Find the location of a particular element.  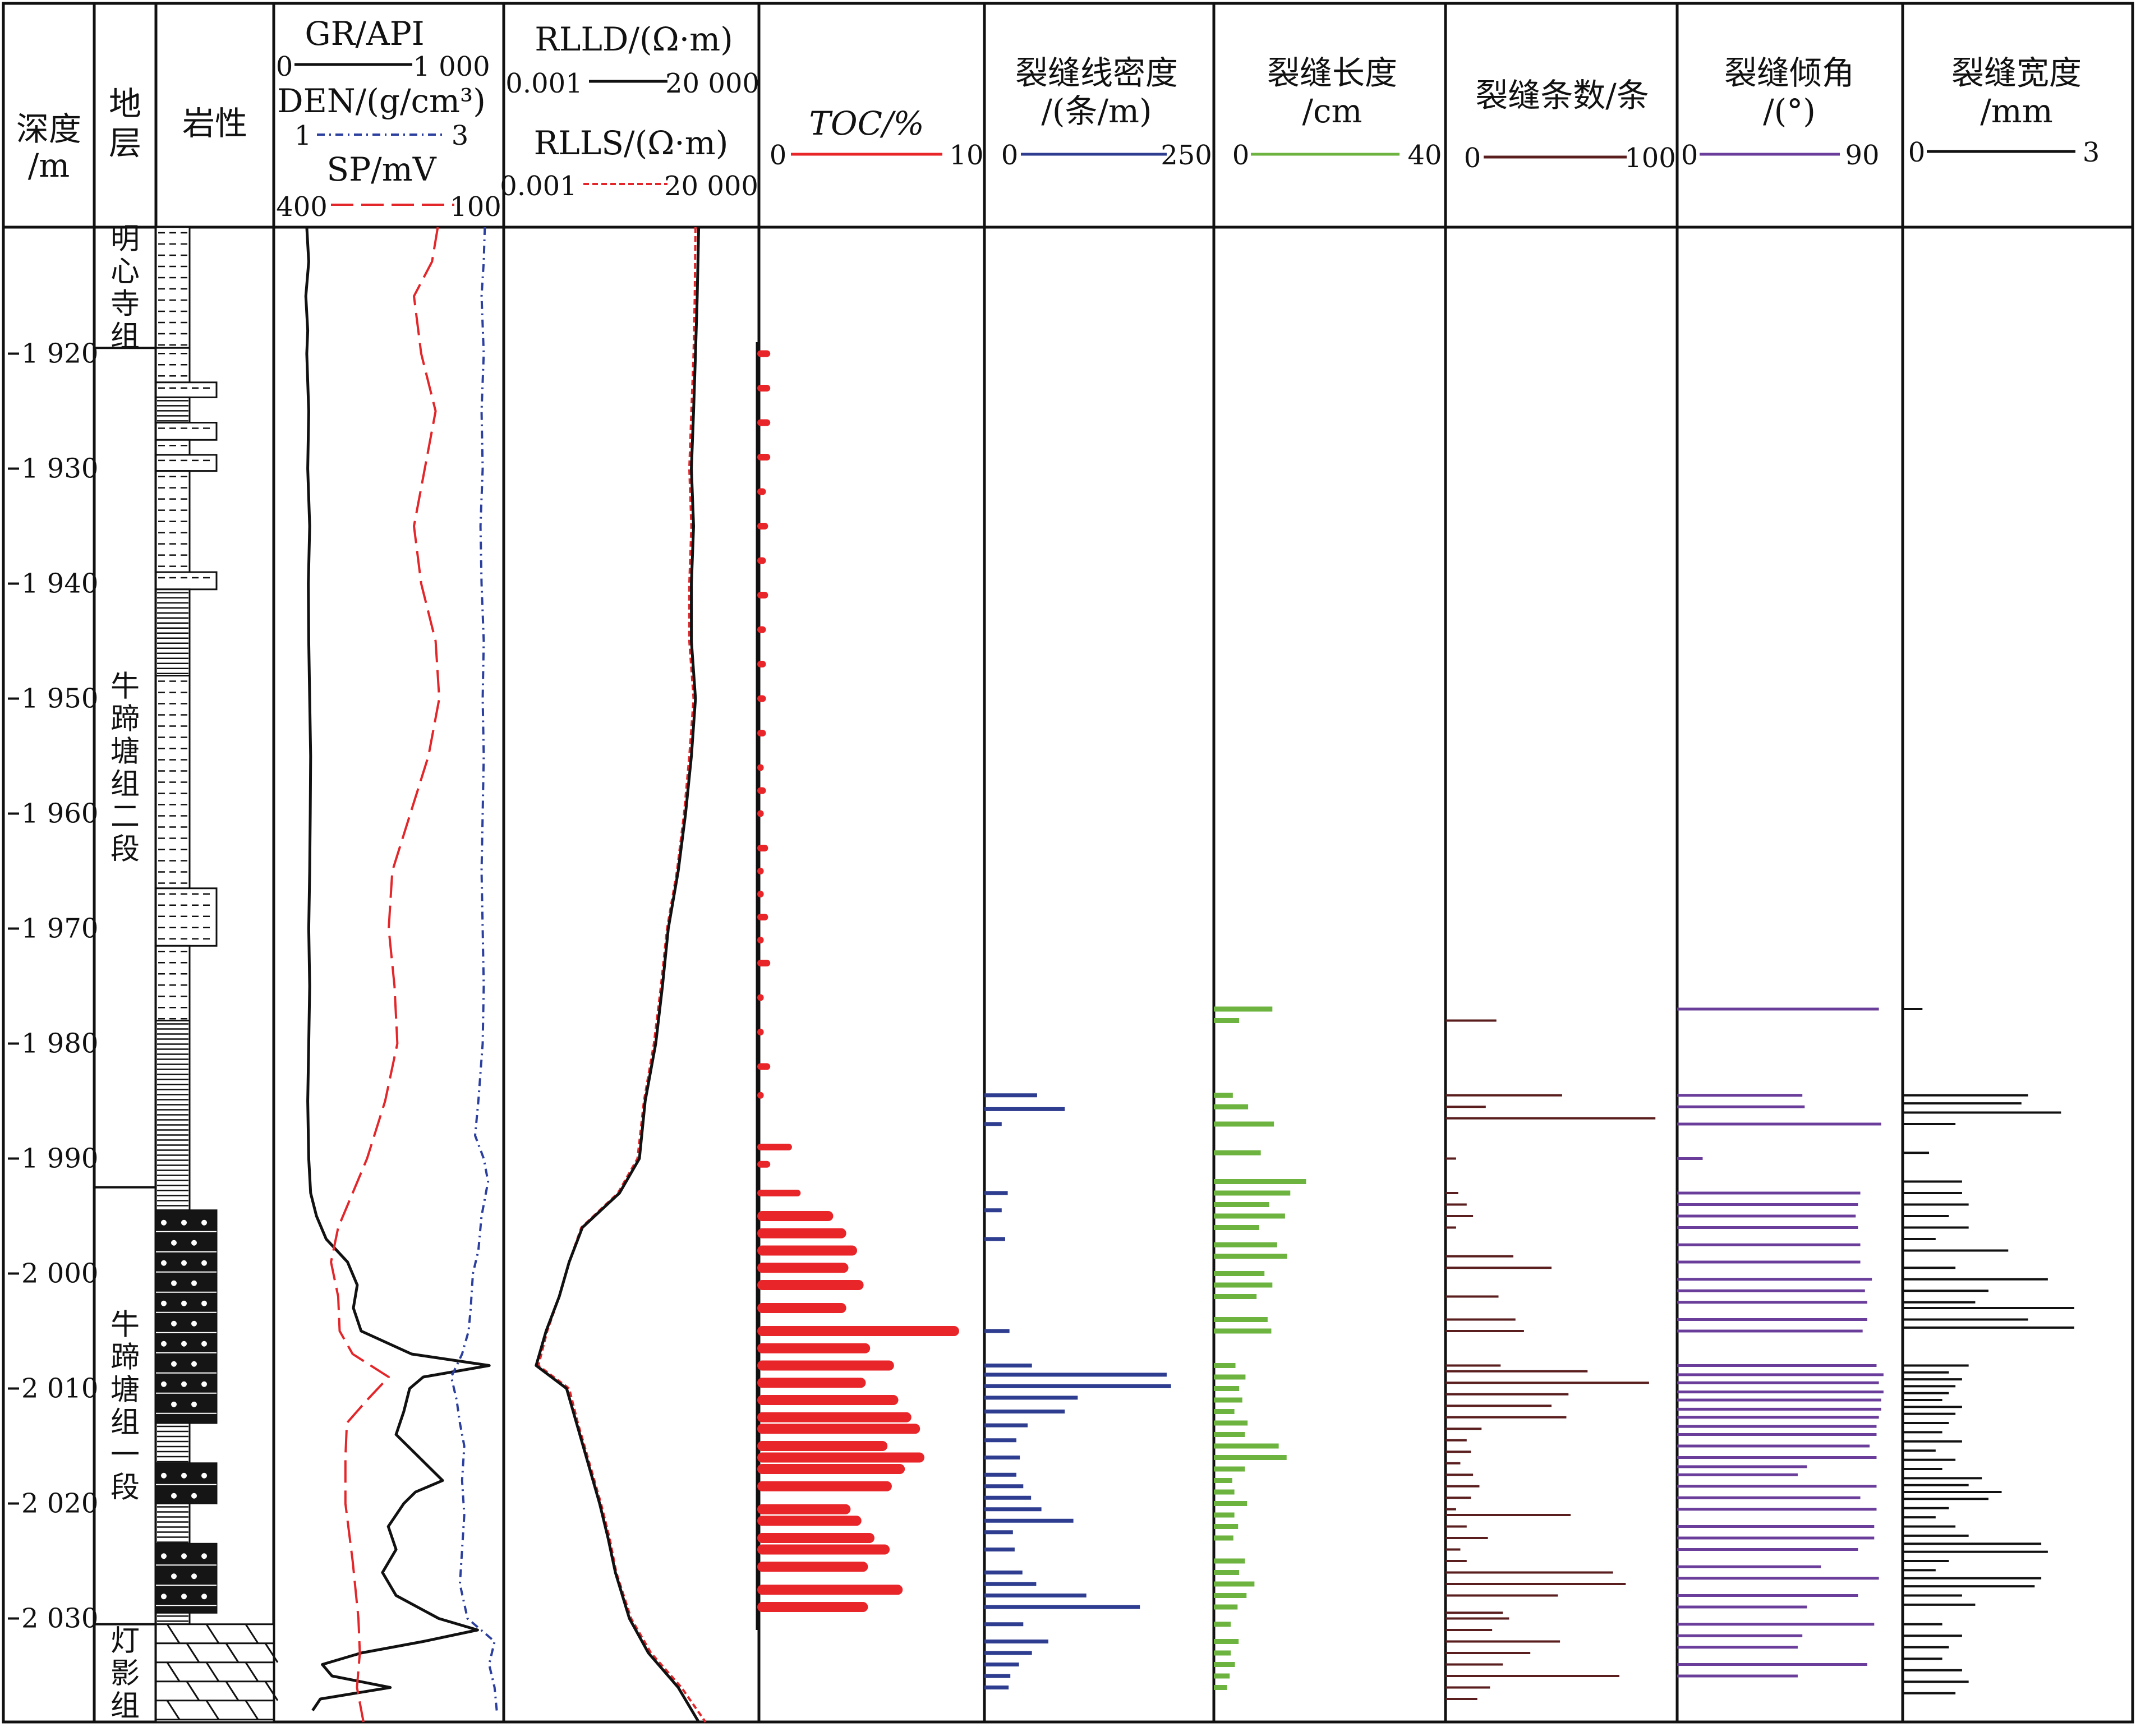

rlls-header: RLLS/(Ω·m) is located at coordinates (631, 143).